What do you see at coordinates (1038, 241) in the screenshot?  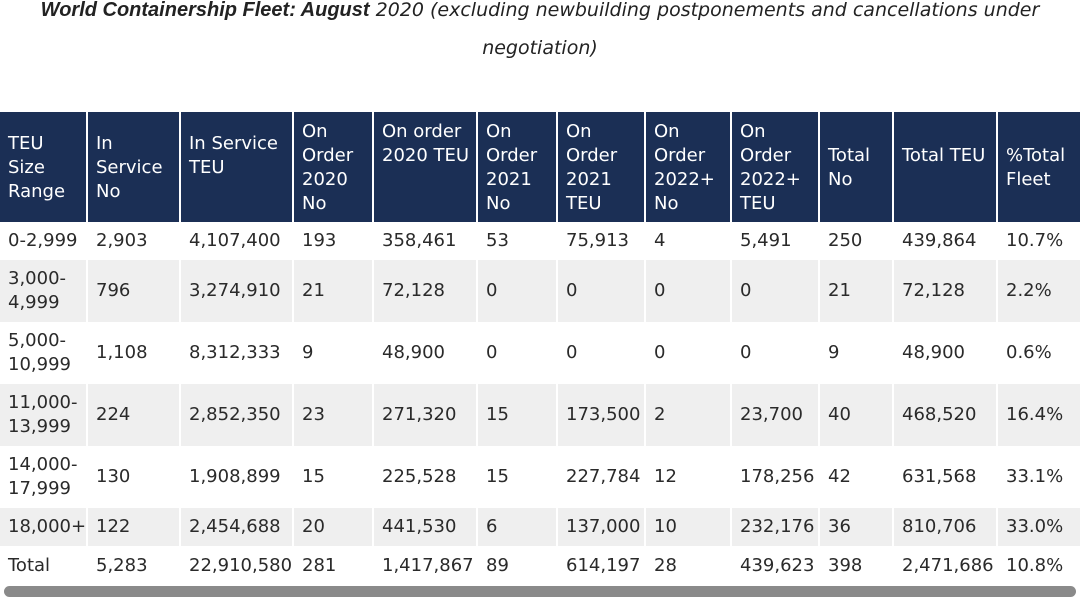 I see `cell-value: 10.7%` at bounding box center [1038, 241].